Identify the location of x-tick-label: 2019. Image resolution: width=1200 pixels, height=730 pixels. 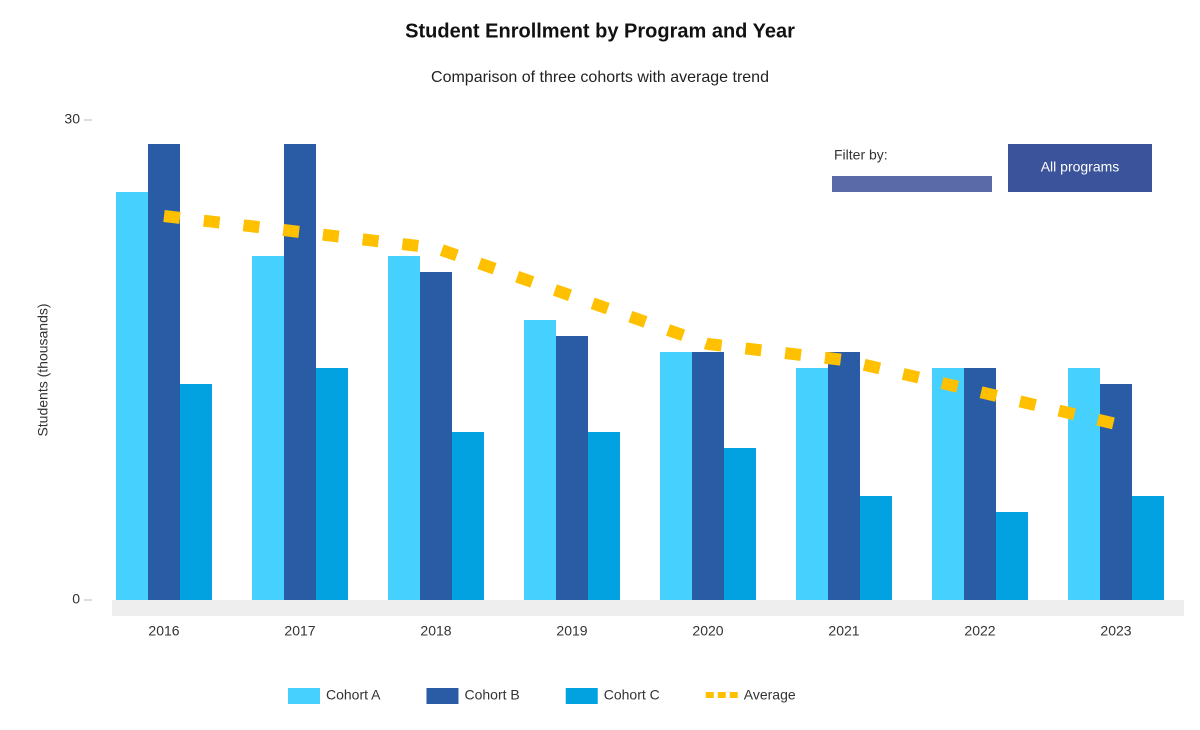
(571, 631).